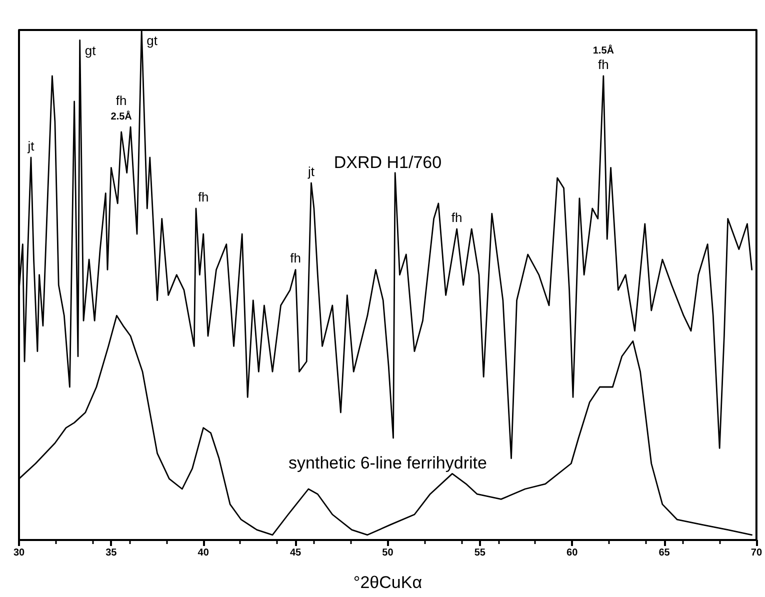 Image resolution: width=765 pixels, height=597 pixels. What do you see at coordinates (296, 553) in the screenshot?
I see `x-tick-label: 45` at bounding box center [296, 553].